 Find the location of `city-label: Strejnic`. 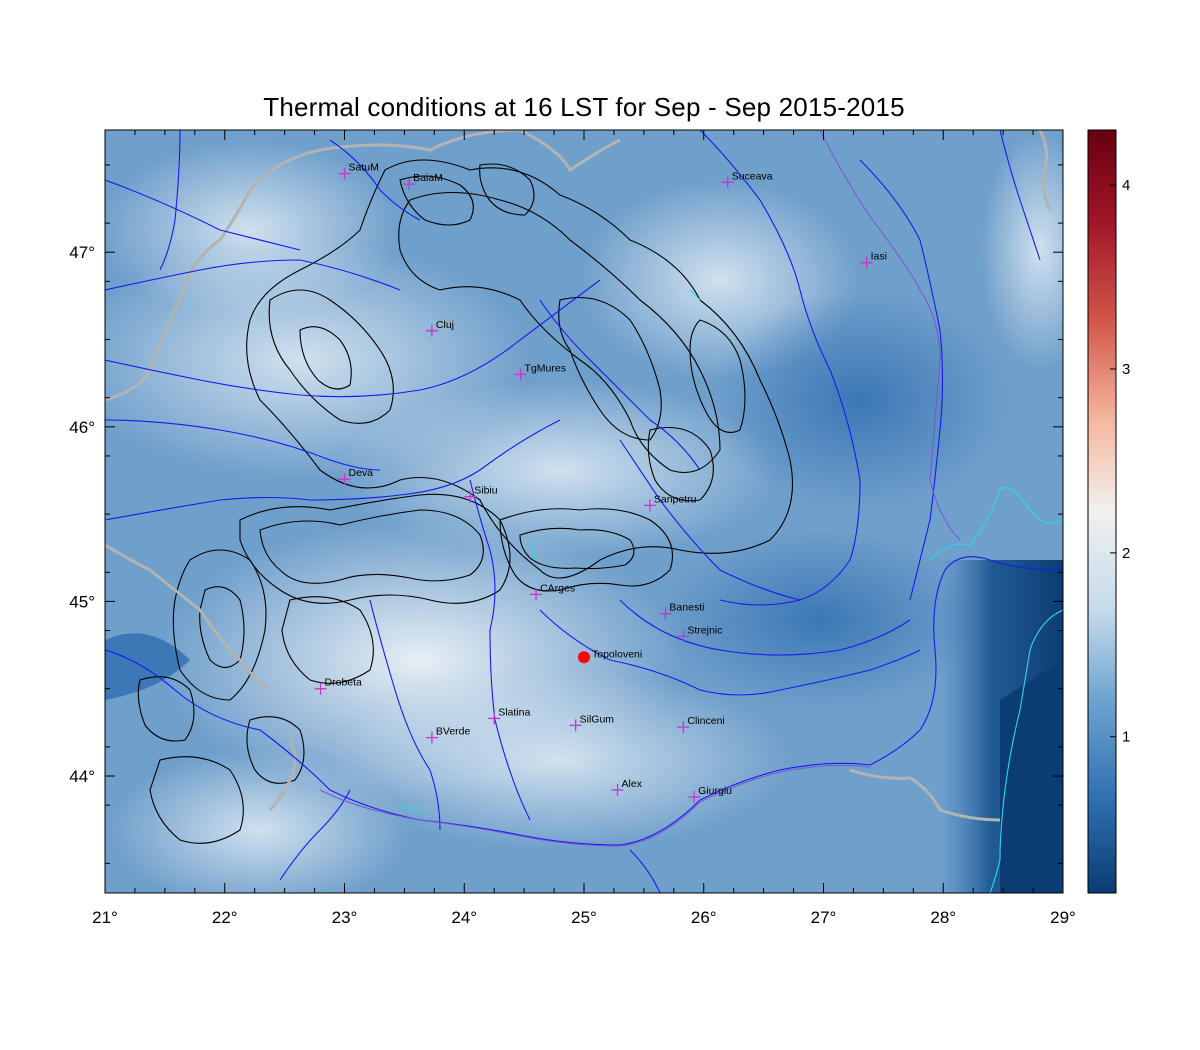

city-label: Strejnic is located at coordinates (704, 630).